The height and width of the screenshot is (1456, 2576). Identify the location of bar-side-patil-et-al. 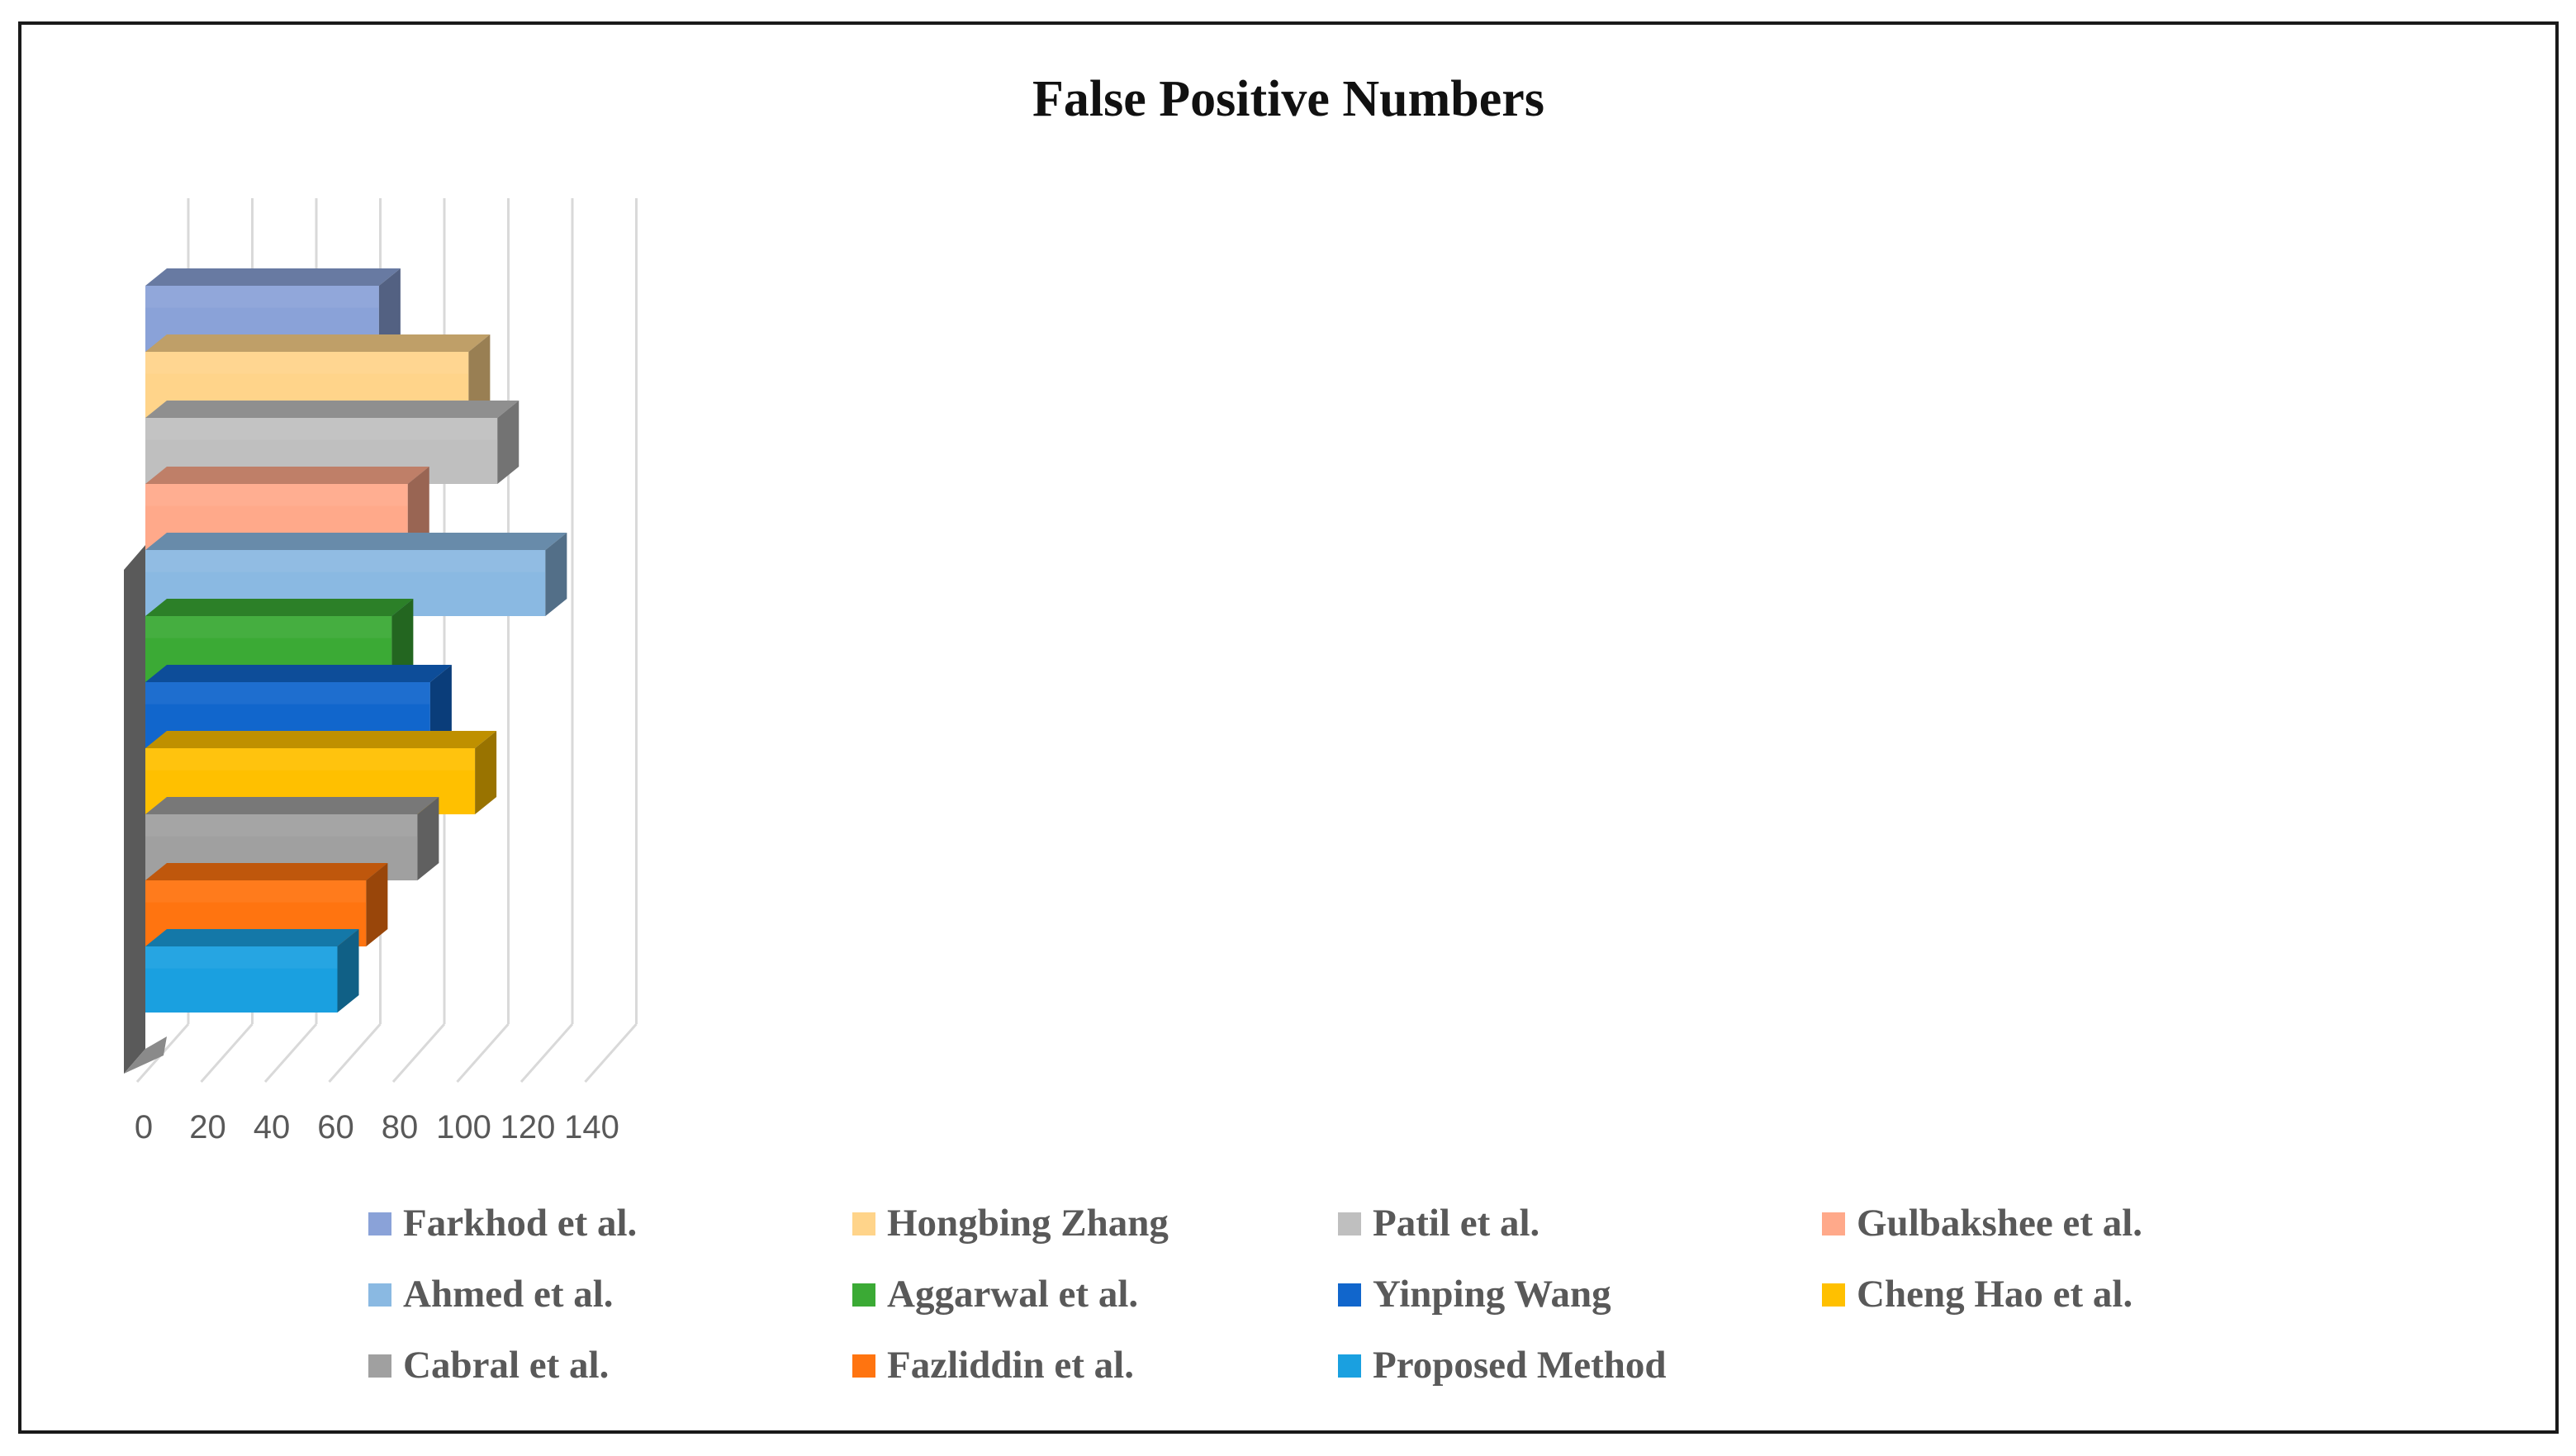
(508, 442).